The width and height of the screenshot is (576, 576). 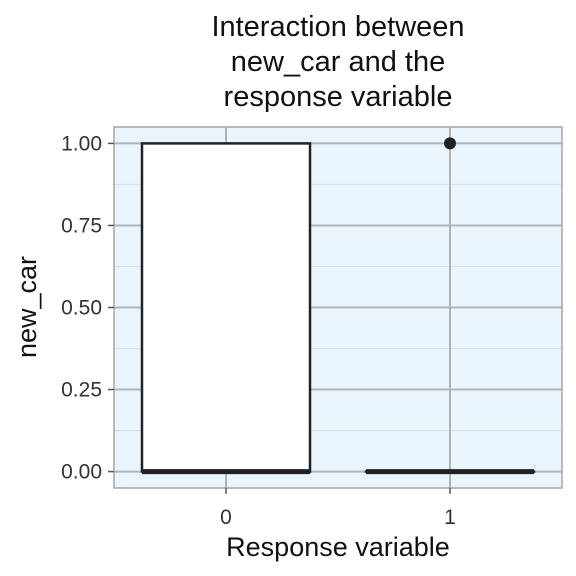 I want to click on y-tick-label: 0.25, so click(x=81, y=390).